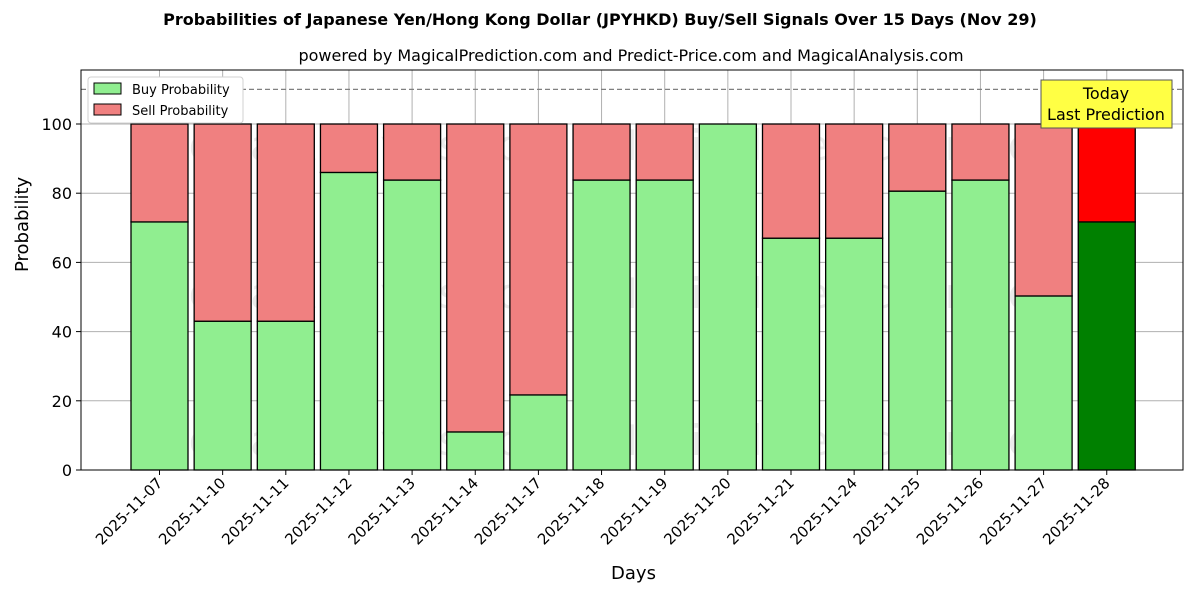  What do you see at coordinates (62, 262) in the screenshot?
I see `y-tick-label: 60` at bounding box center [62, 262].